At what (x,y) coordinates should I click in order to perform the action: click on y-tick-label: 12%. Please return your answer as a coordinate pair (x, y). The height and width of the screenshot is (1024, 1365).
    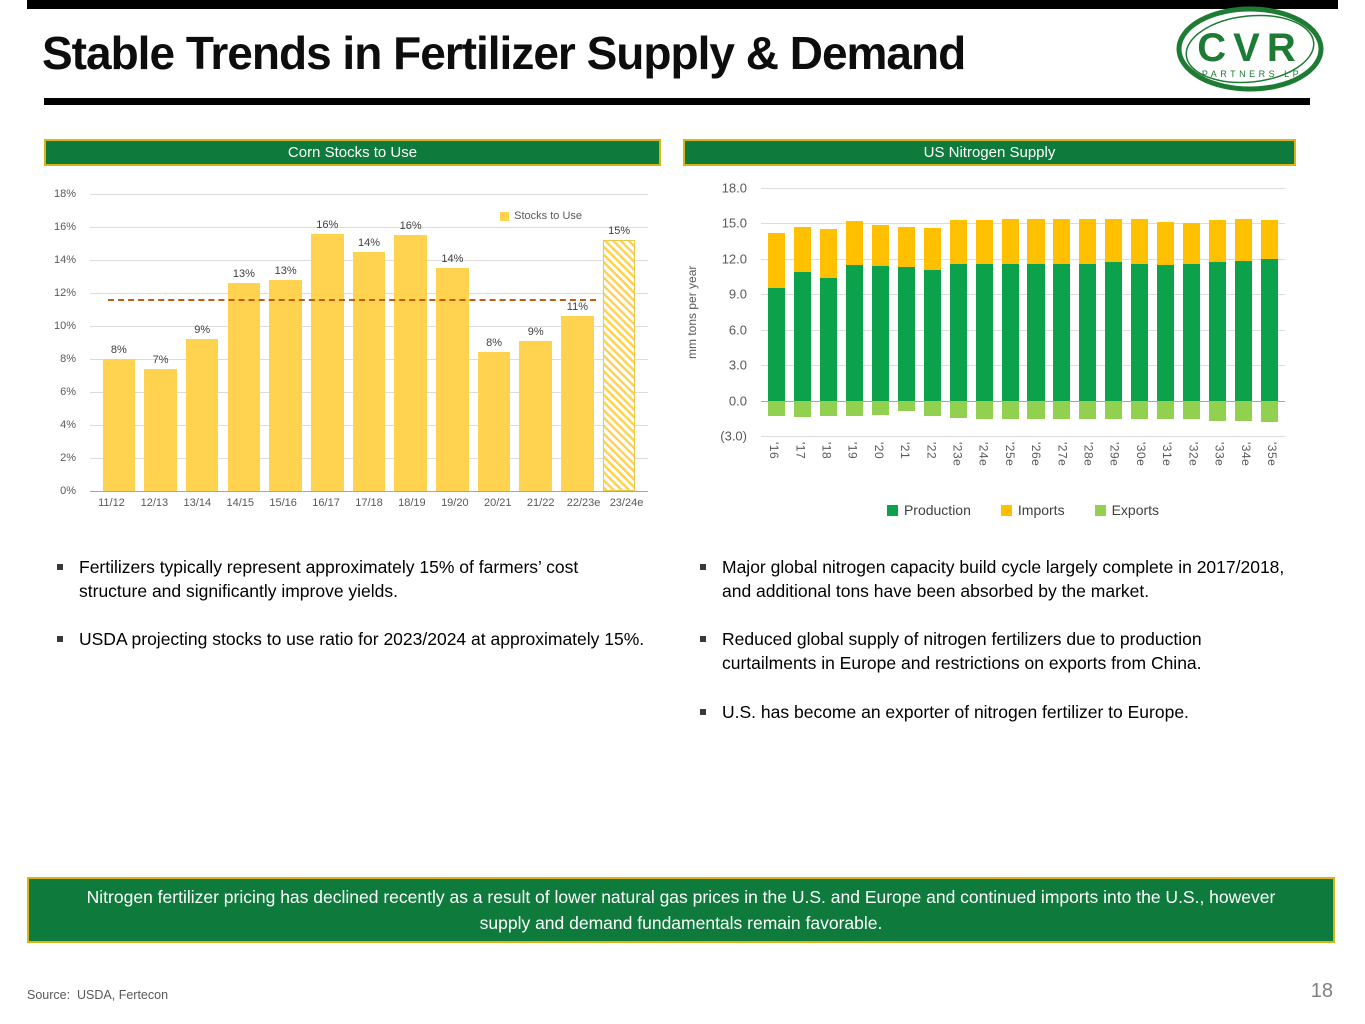
    Looking at the image, I should click on (64, 293).